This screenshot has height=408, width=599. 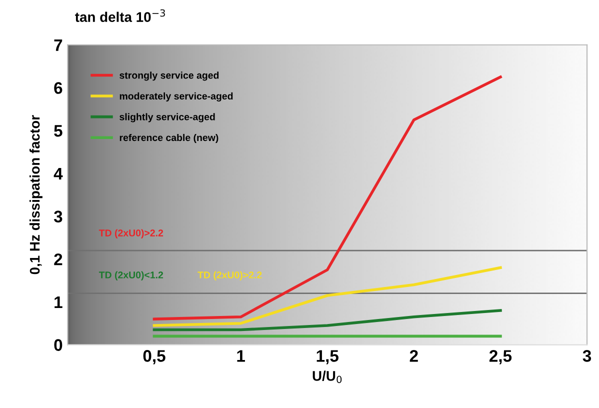 I want to click on y-tick-label: 5, so click(x=58, y=131).